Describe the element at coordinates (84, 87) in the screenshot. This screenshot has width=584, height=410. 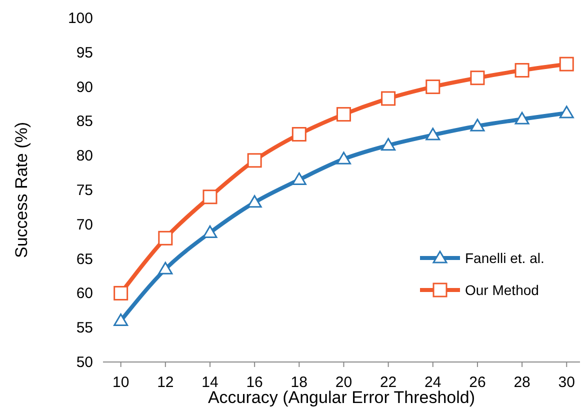
I see `y-tick-label: 90` at that location.